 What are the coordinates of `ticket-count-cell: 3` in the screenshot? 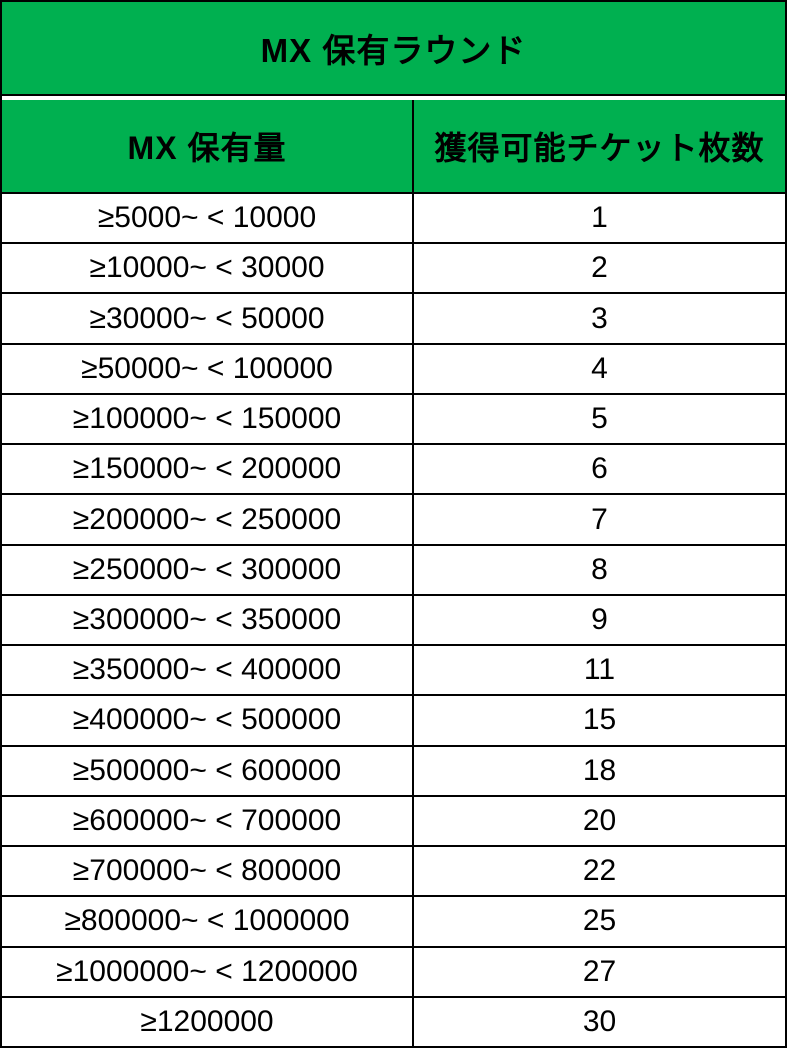 It's located at (599, 318).